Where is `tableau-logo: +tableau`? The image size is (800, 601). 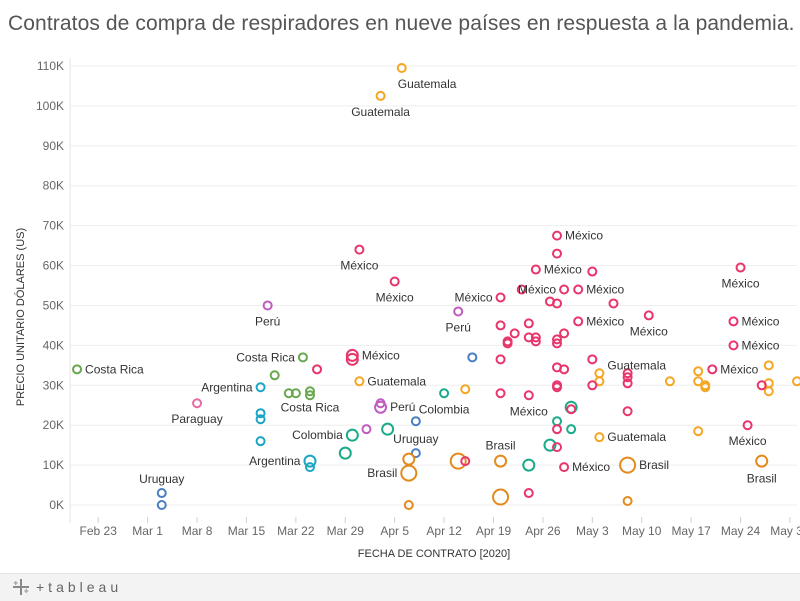
tableau-logo: +tableau is located at coordinates (67, 587).